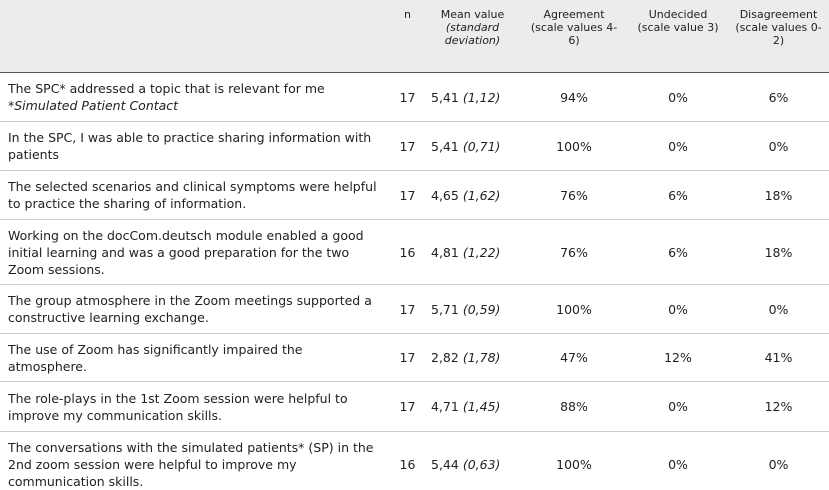  I want to click on mean-cell: 5,41 (0,71), so click(472, 146).